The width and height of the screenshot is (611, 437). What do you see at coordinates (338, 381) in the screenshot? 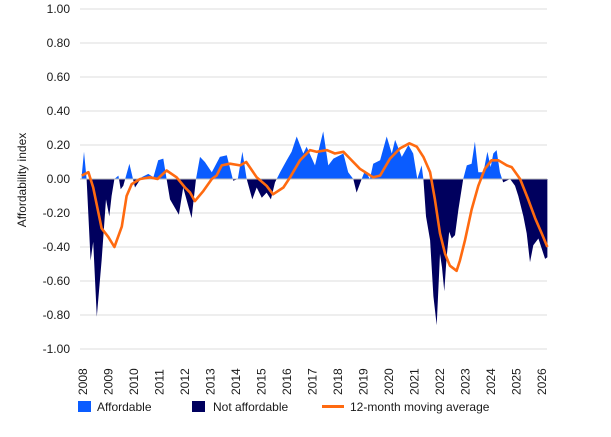
I see `x-tick-label: 2018` at bounding box center [338, 381].